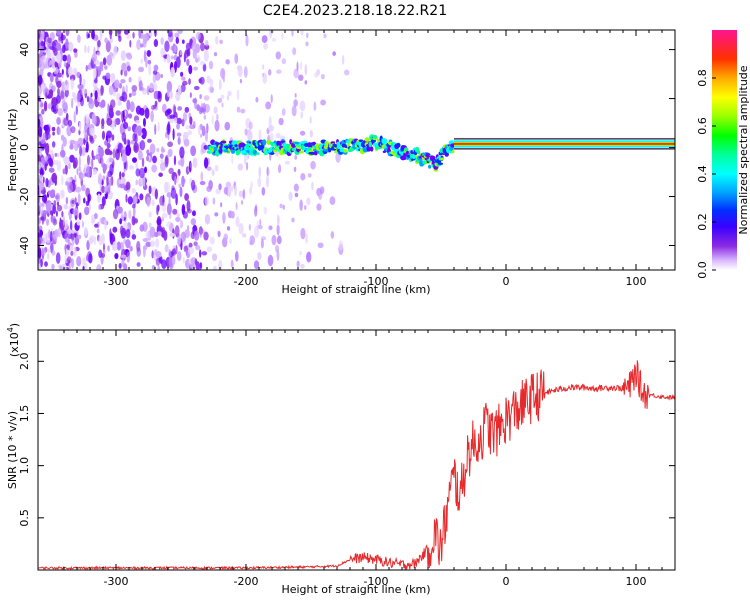 This screenshot has width=750, height=600. I want to click on chart-title: C2E4.2023.218.18.22.R21, so click(355, 11).